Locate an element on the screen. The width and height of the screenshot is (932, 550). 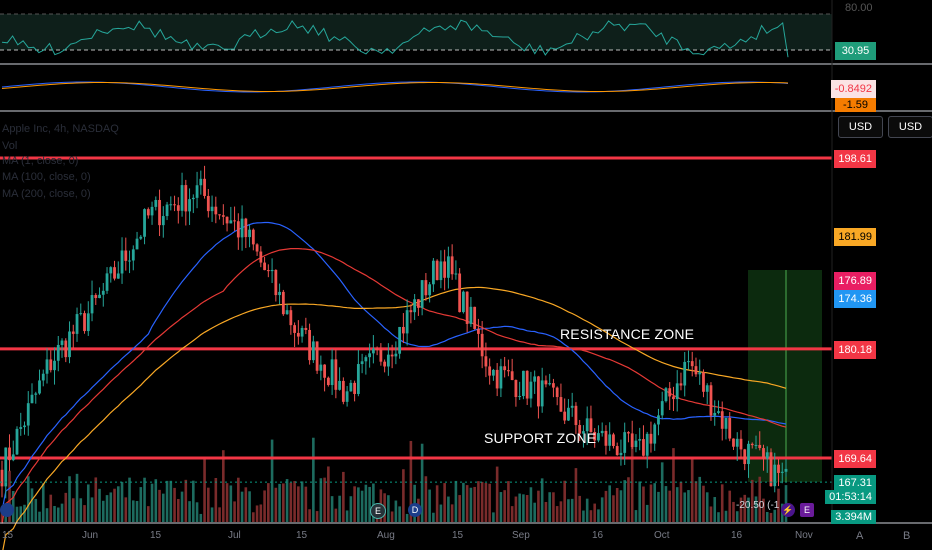
rsi-value-label: 30.95 is located at coordinates (855, 51).